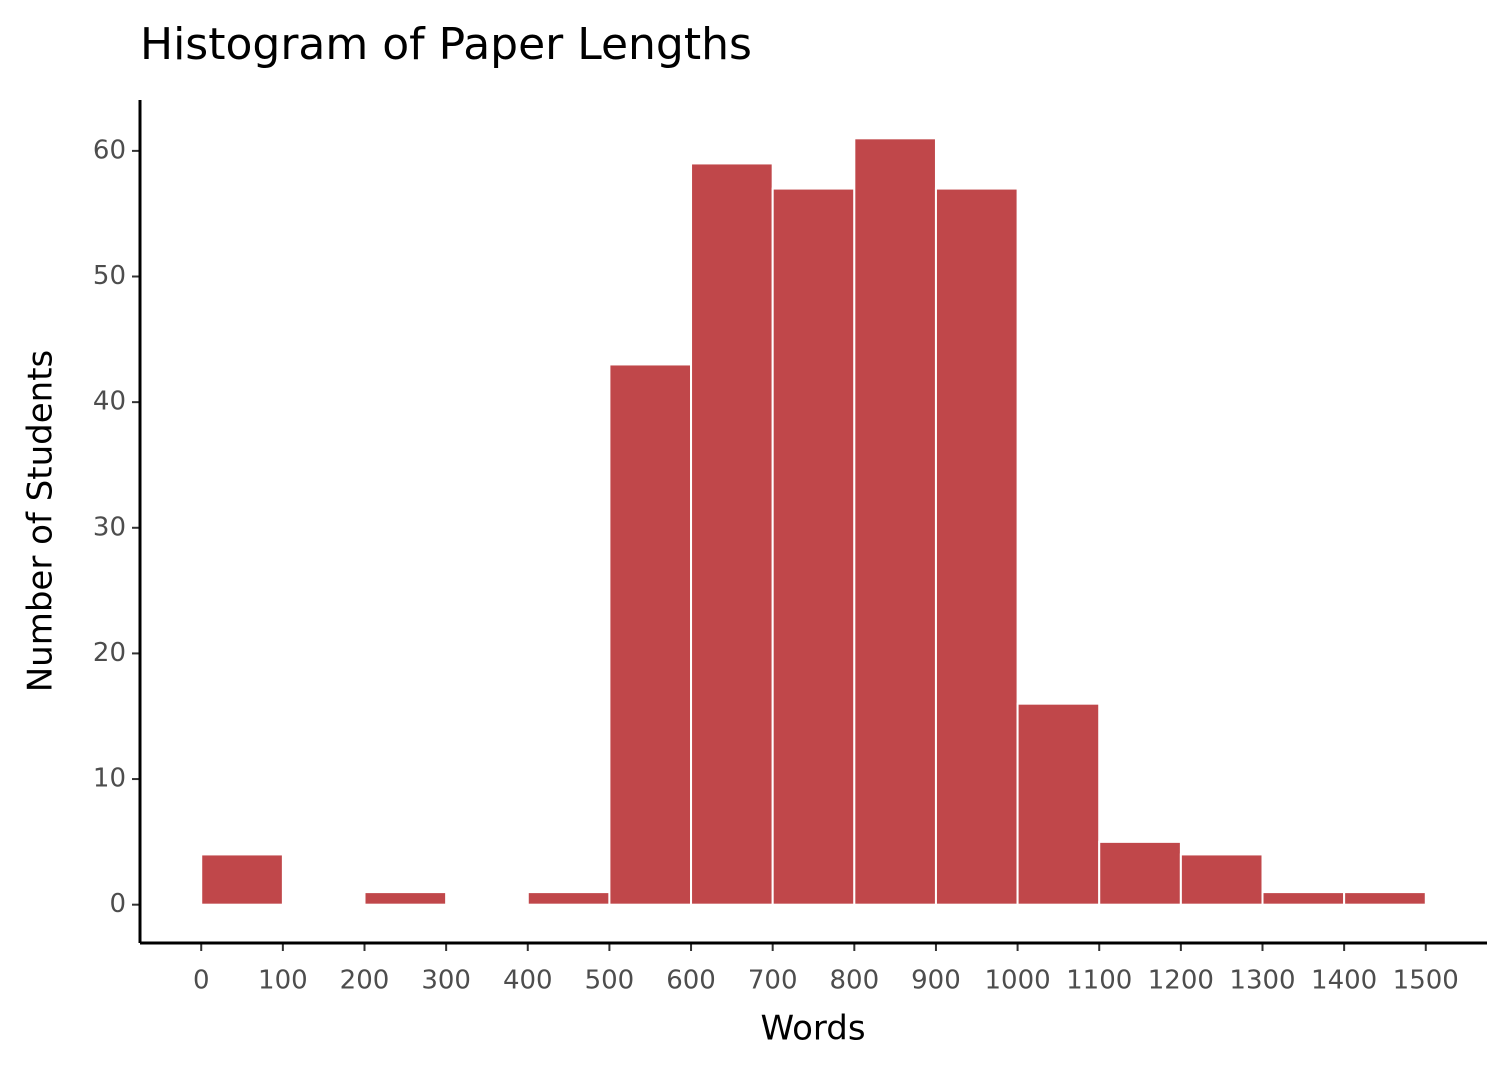  What do you see at coordinates (446, 981) in the screenshot?
I see `x-tick-label: 300` at bounding box center [446, 981].